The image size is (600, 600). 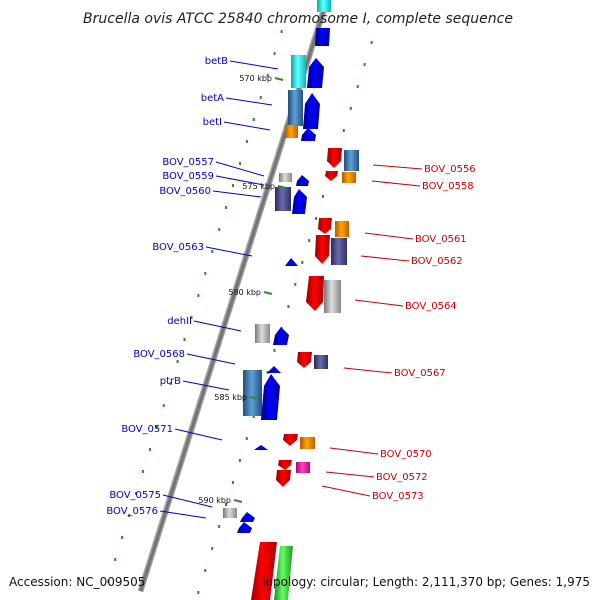 I want to click on gene-label-forward: BOV_0563, so click(x=178, y=247).